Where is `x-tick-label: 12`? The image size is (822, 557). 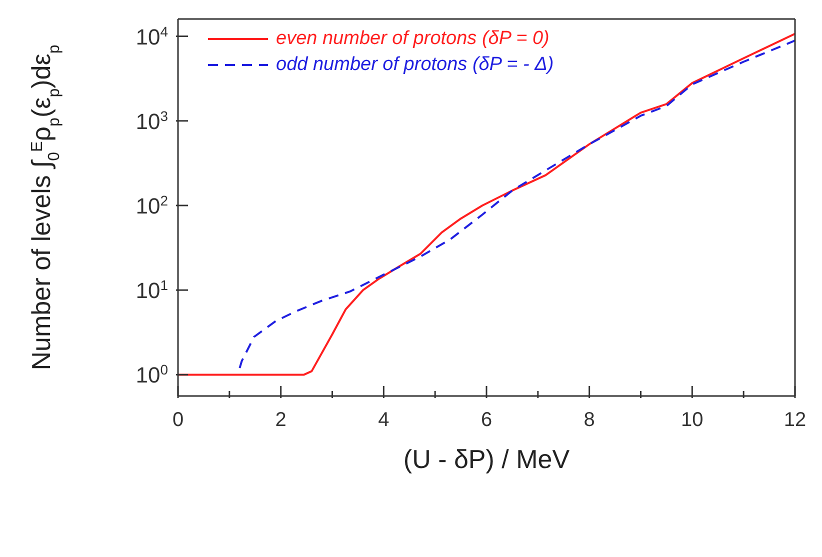
x-tick-label: 12 is located at coordinates (795, 420).